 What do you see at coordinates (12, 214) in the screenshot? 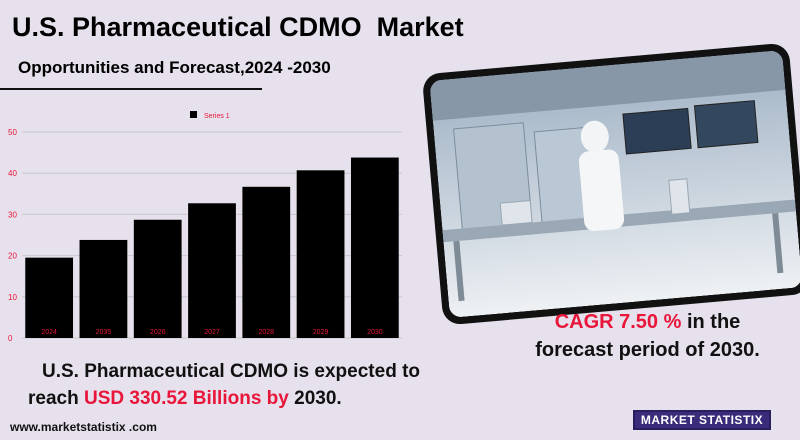
I see `y-tick-label: 30` at bounding box center [12, 214].